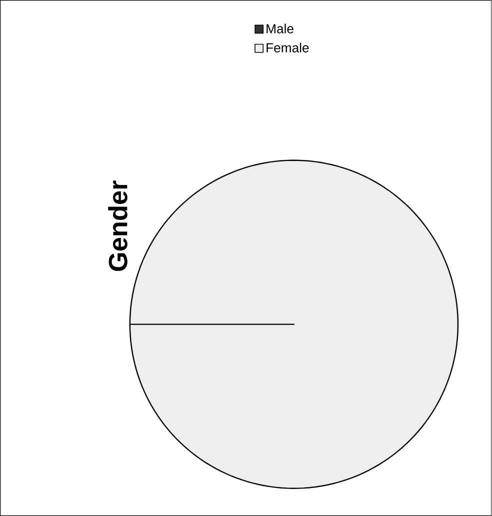 This screenshot has height=516, width=492. I want to click on legend-label: Male, so click(280, 29).